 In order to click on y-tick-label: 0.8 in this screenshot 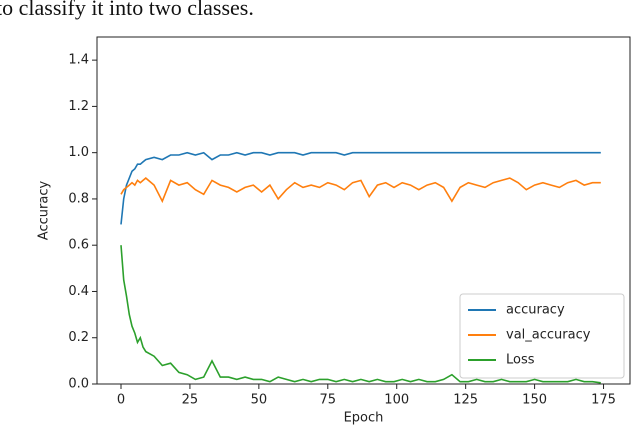, I will do `click(78, 198)`.